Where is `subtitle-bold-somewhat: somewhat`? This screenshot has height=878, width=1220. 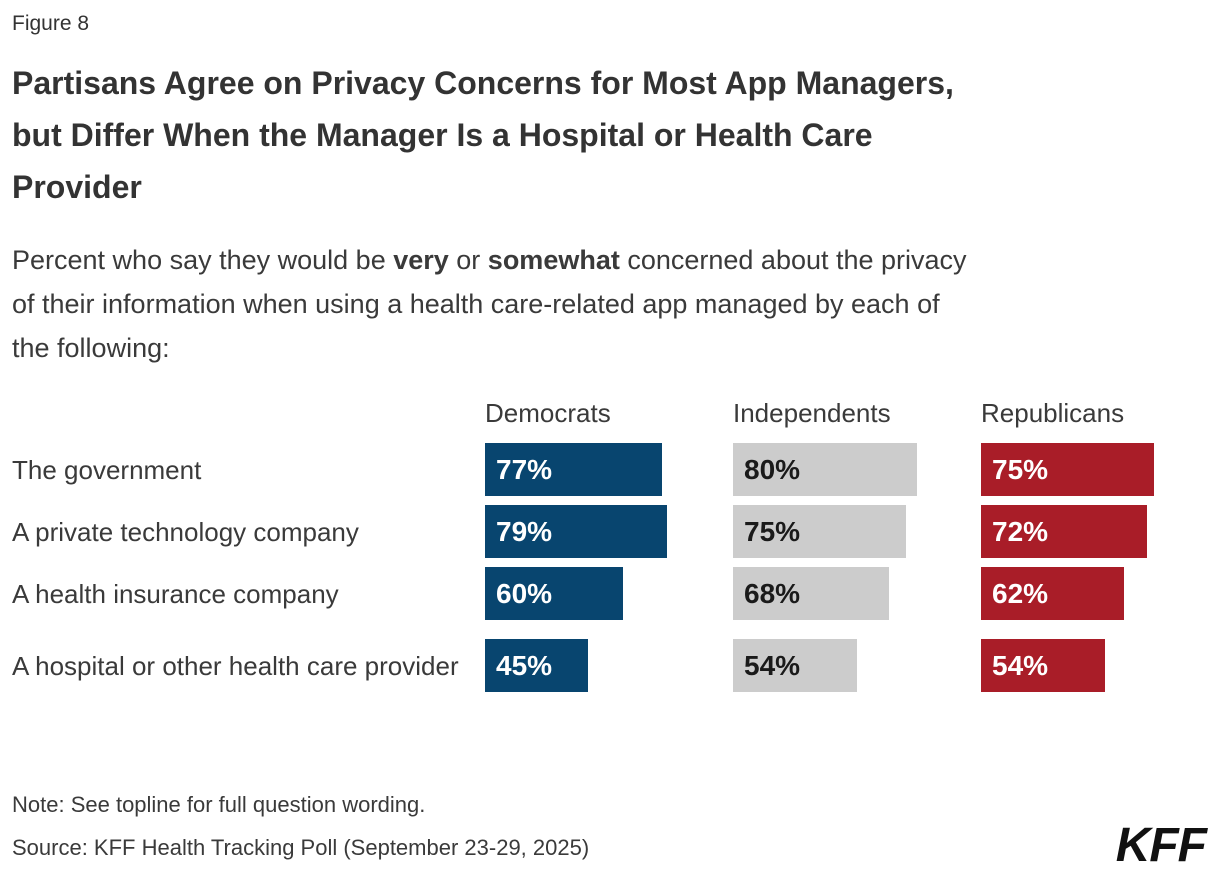 subtitle-bold-somewhat: somewhat is located at coordinates (553, 260).